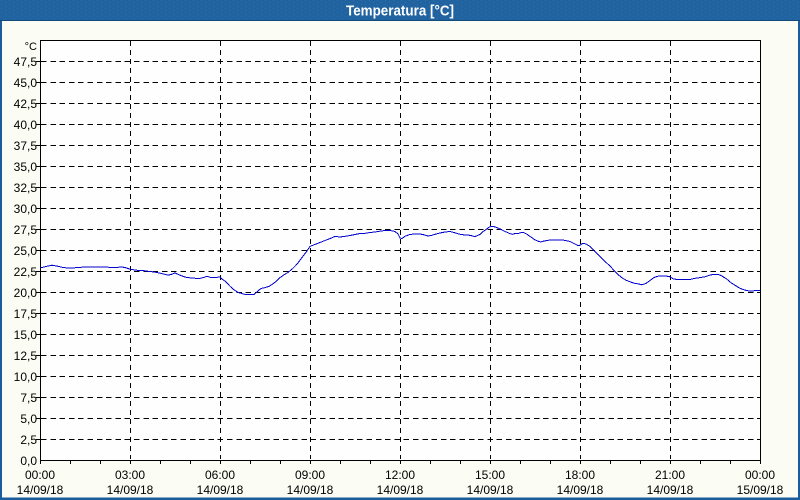 The image size is (800, 500). I want to click on svg-text: 06:00, so click(220, 475).